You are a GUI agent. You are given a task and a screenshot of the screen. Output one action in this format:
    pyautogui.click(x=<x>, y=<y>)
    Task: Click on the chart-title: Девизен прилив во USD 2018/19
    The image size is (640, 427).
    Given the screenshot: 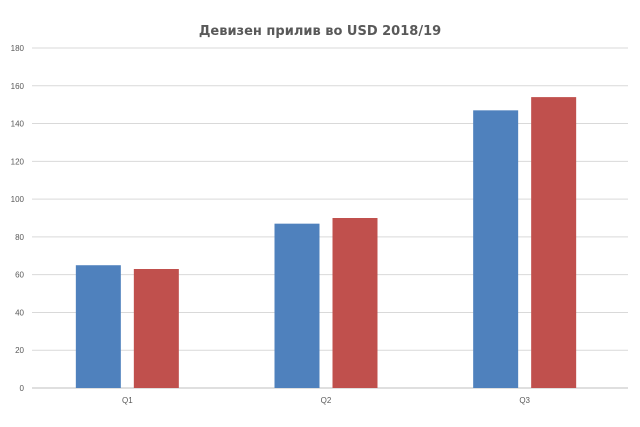 What is the action you would take?
    pyautogui.click(x=320, y=31)
    